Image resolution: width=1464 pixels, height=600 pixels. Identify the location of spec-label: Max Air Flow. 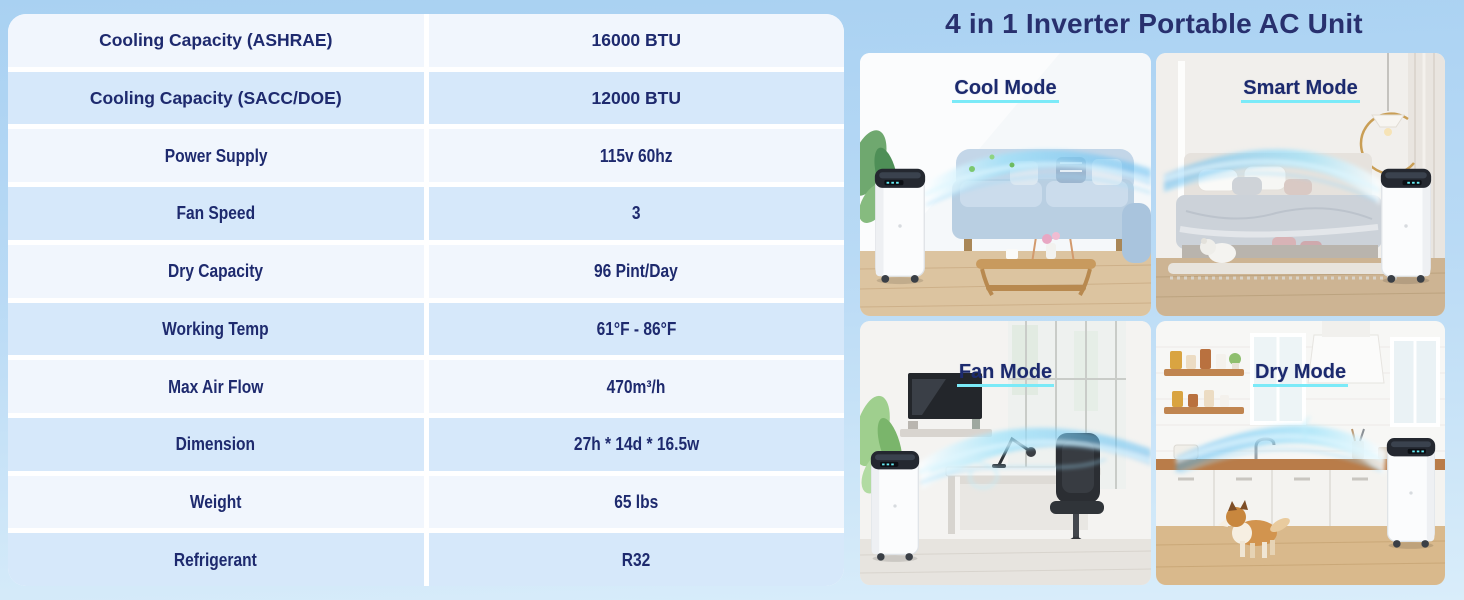
(216, 386).